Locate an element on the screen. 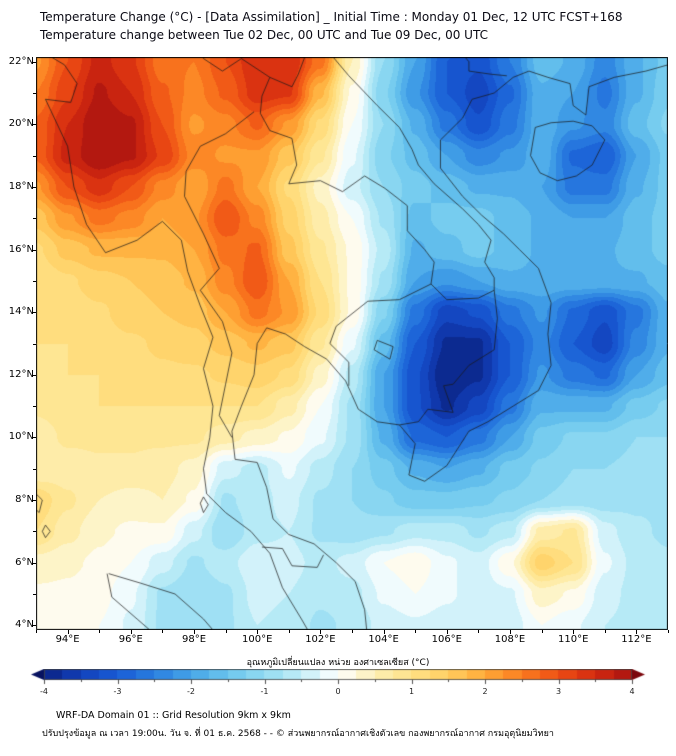  lon-tick-label: 100°E is located at coordinates (257, 639).